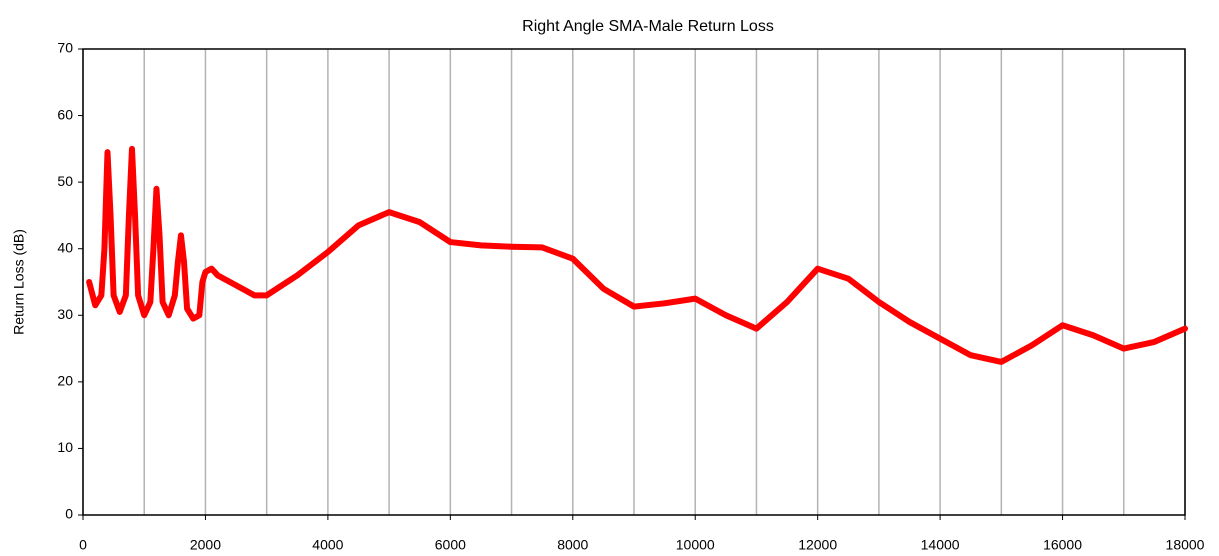  I want to click on x-tick-label: 16000, so click(1062, 545).